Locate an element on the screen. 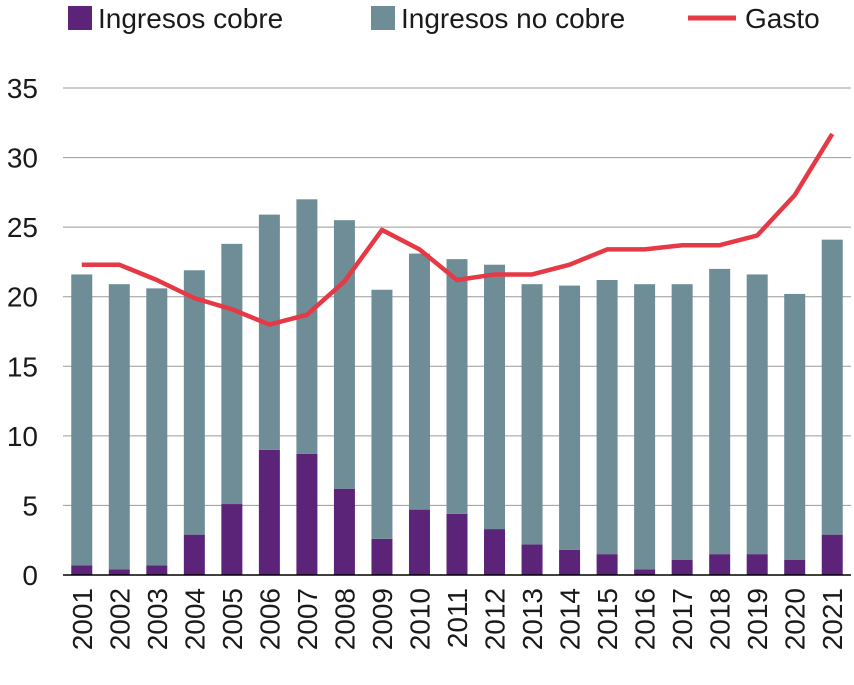  y-tick-label: 20 is located at coordinates (22, 297).